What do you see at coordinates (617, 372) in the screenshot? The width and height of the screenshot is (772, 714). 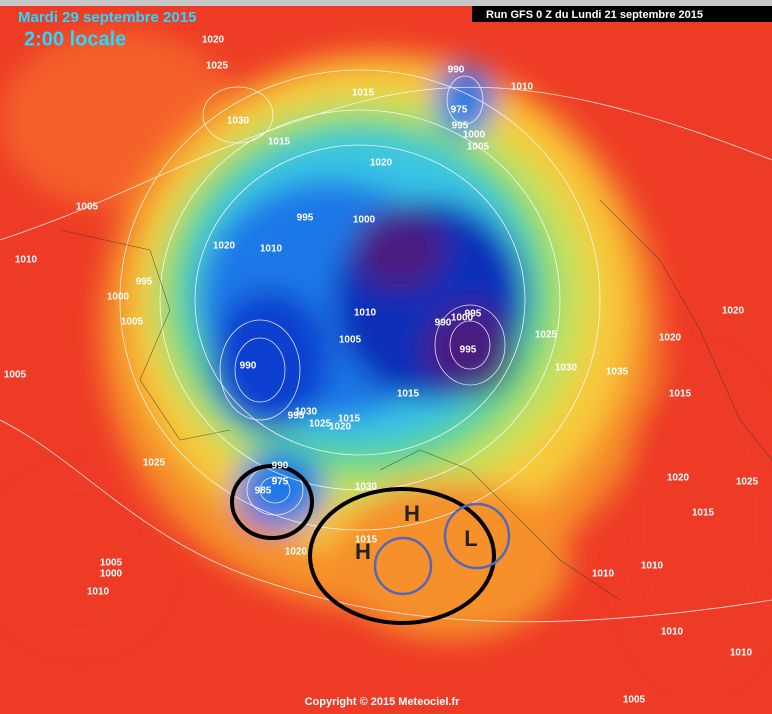 I see `isobar-label: 1035` at bounding box center [617, 372].